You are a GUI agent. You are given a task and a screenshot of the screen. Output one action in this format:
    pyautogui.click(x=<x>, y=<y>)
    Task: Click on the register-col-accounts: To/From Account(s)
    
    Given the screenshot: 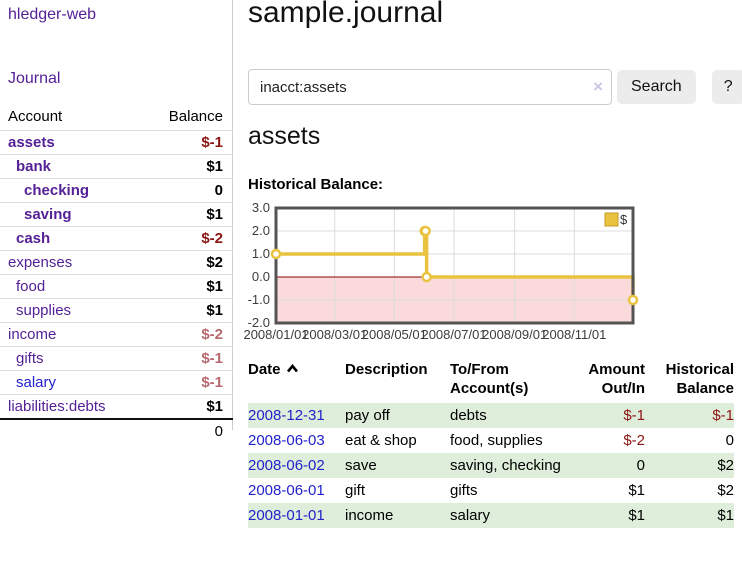 What is the action you would take?
    pyautogui.click(x=489, y=379)
    